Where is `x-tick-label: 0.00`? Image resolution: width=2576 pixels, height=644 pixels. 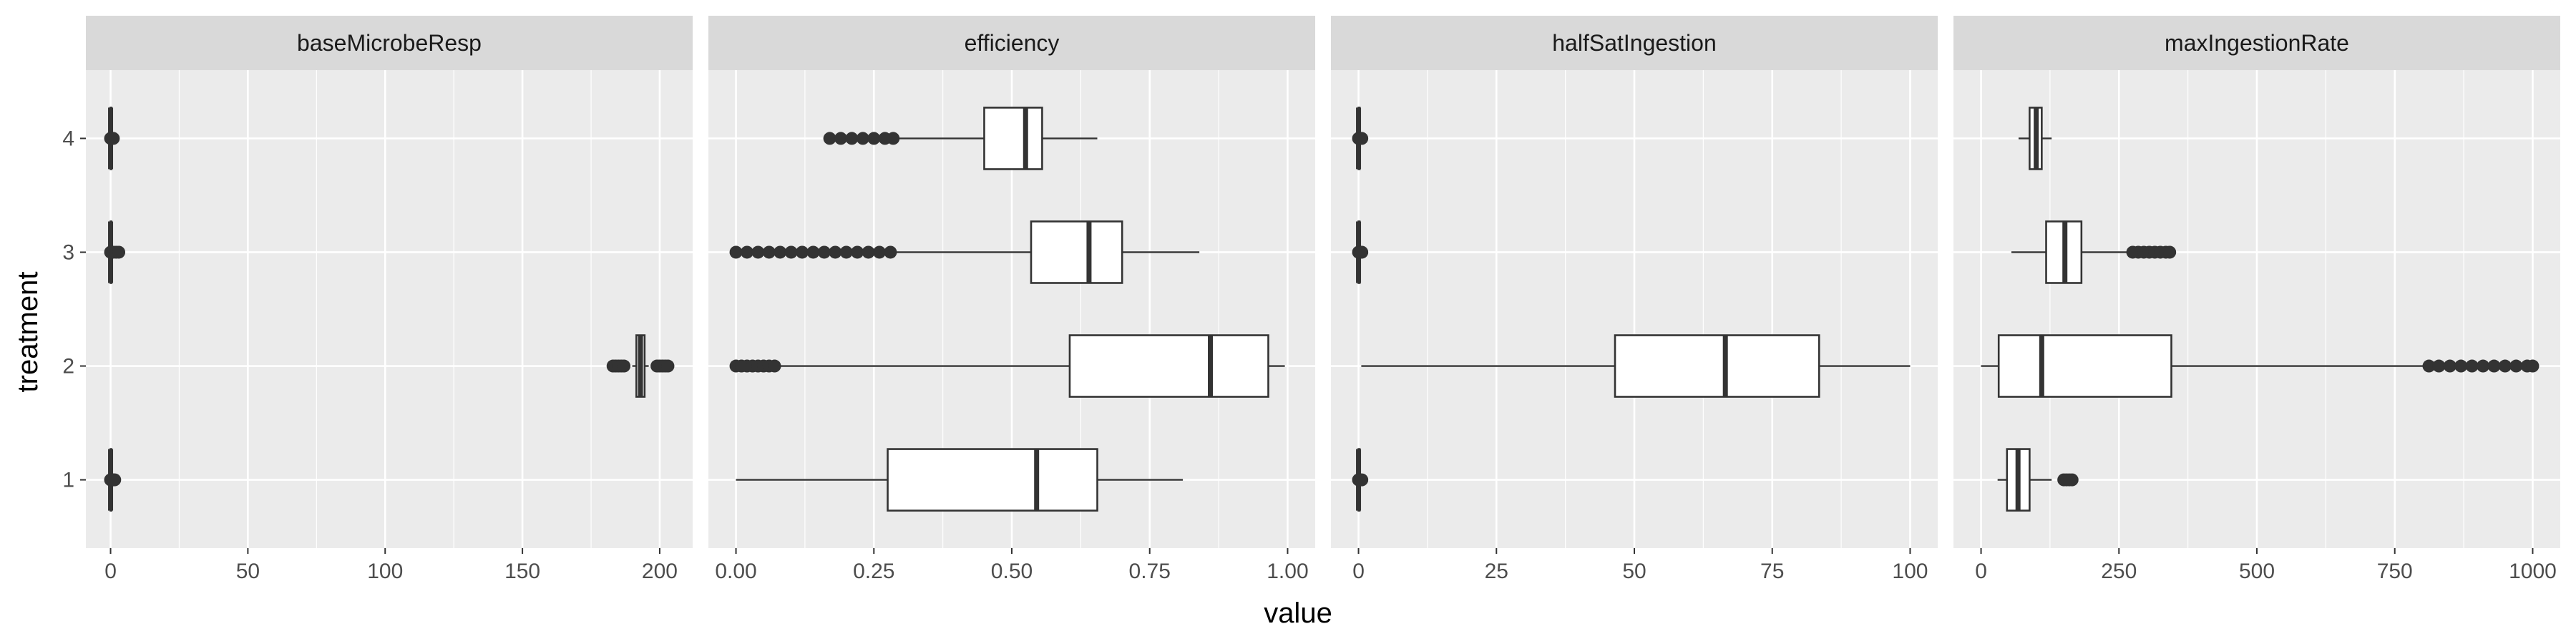
x-tick-label: 0.00 is located at coordinates (735, 571).